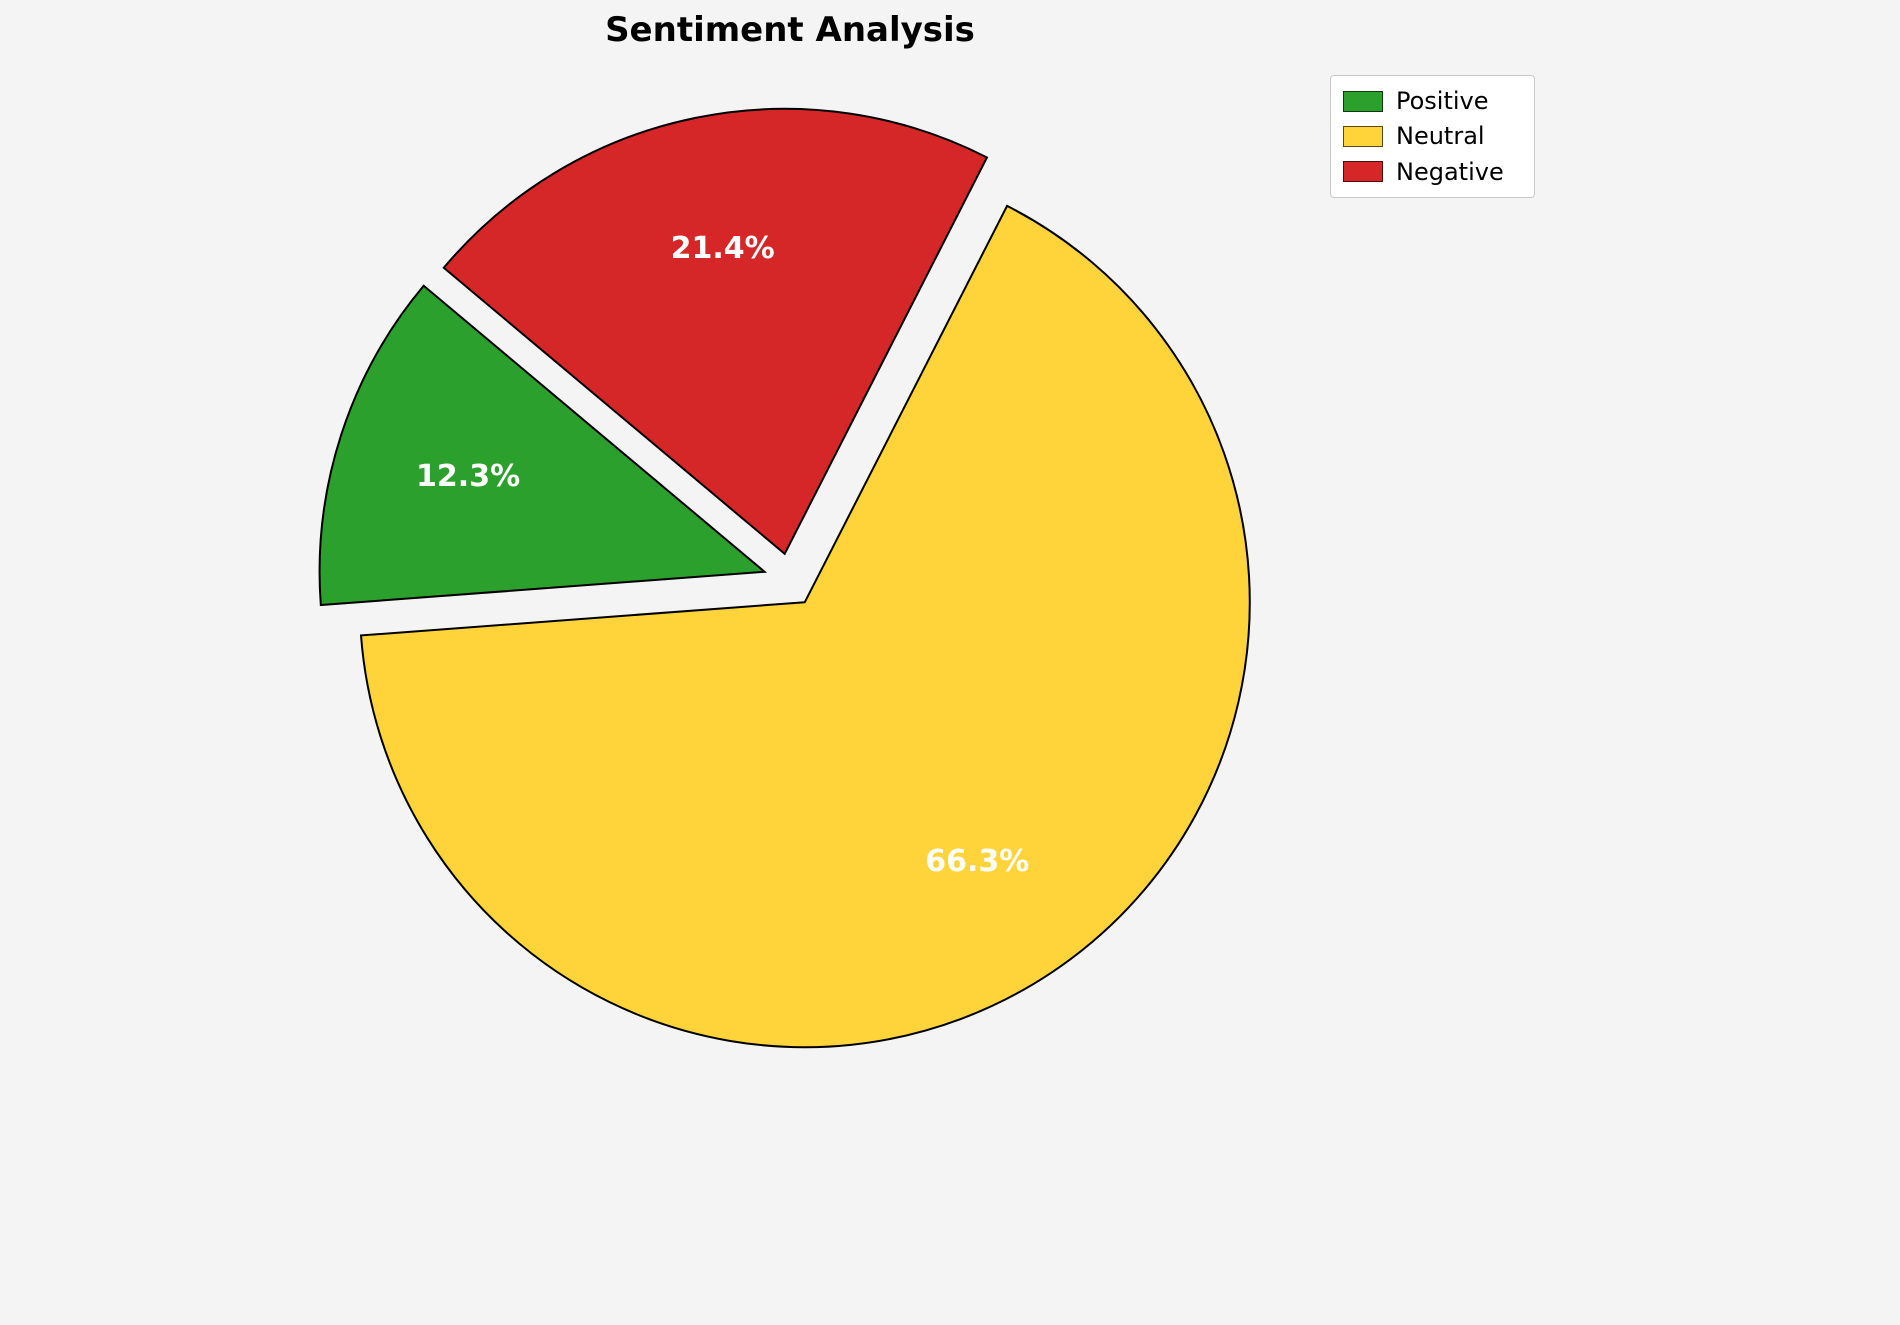 The image size is (1900, 1325). What do you see at coordinates (1450, 171) in the screenshot?
I see `legend-label-negative: Negative` at bounding box center [1450, 171].